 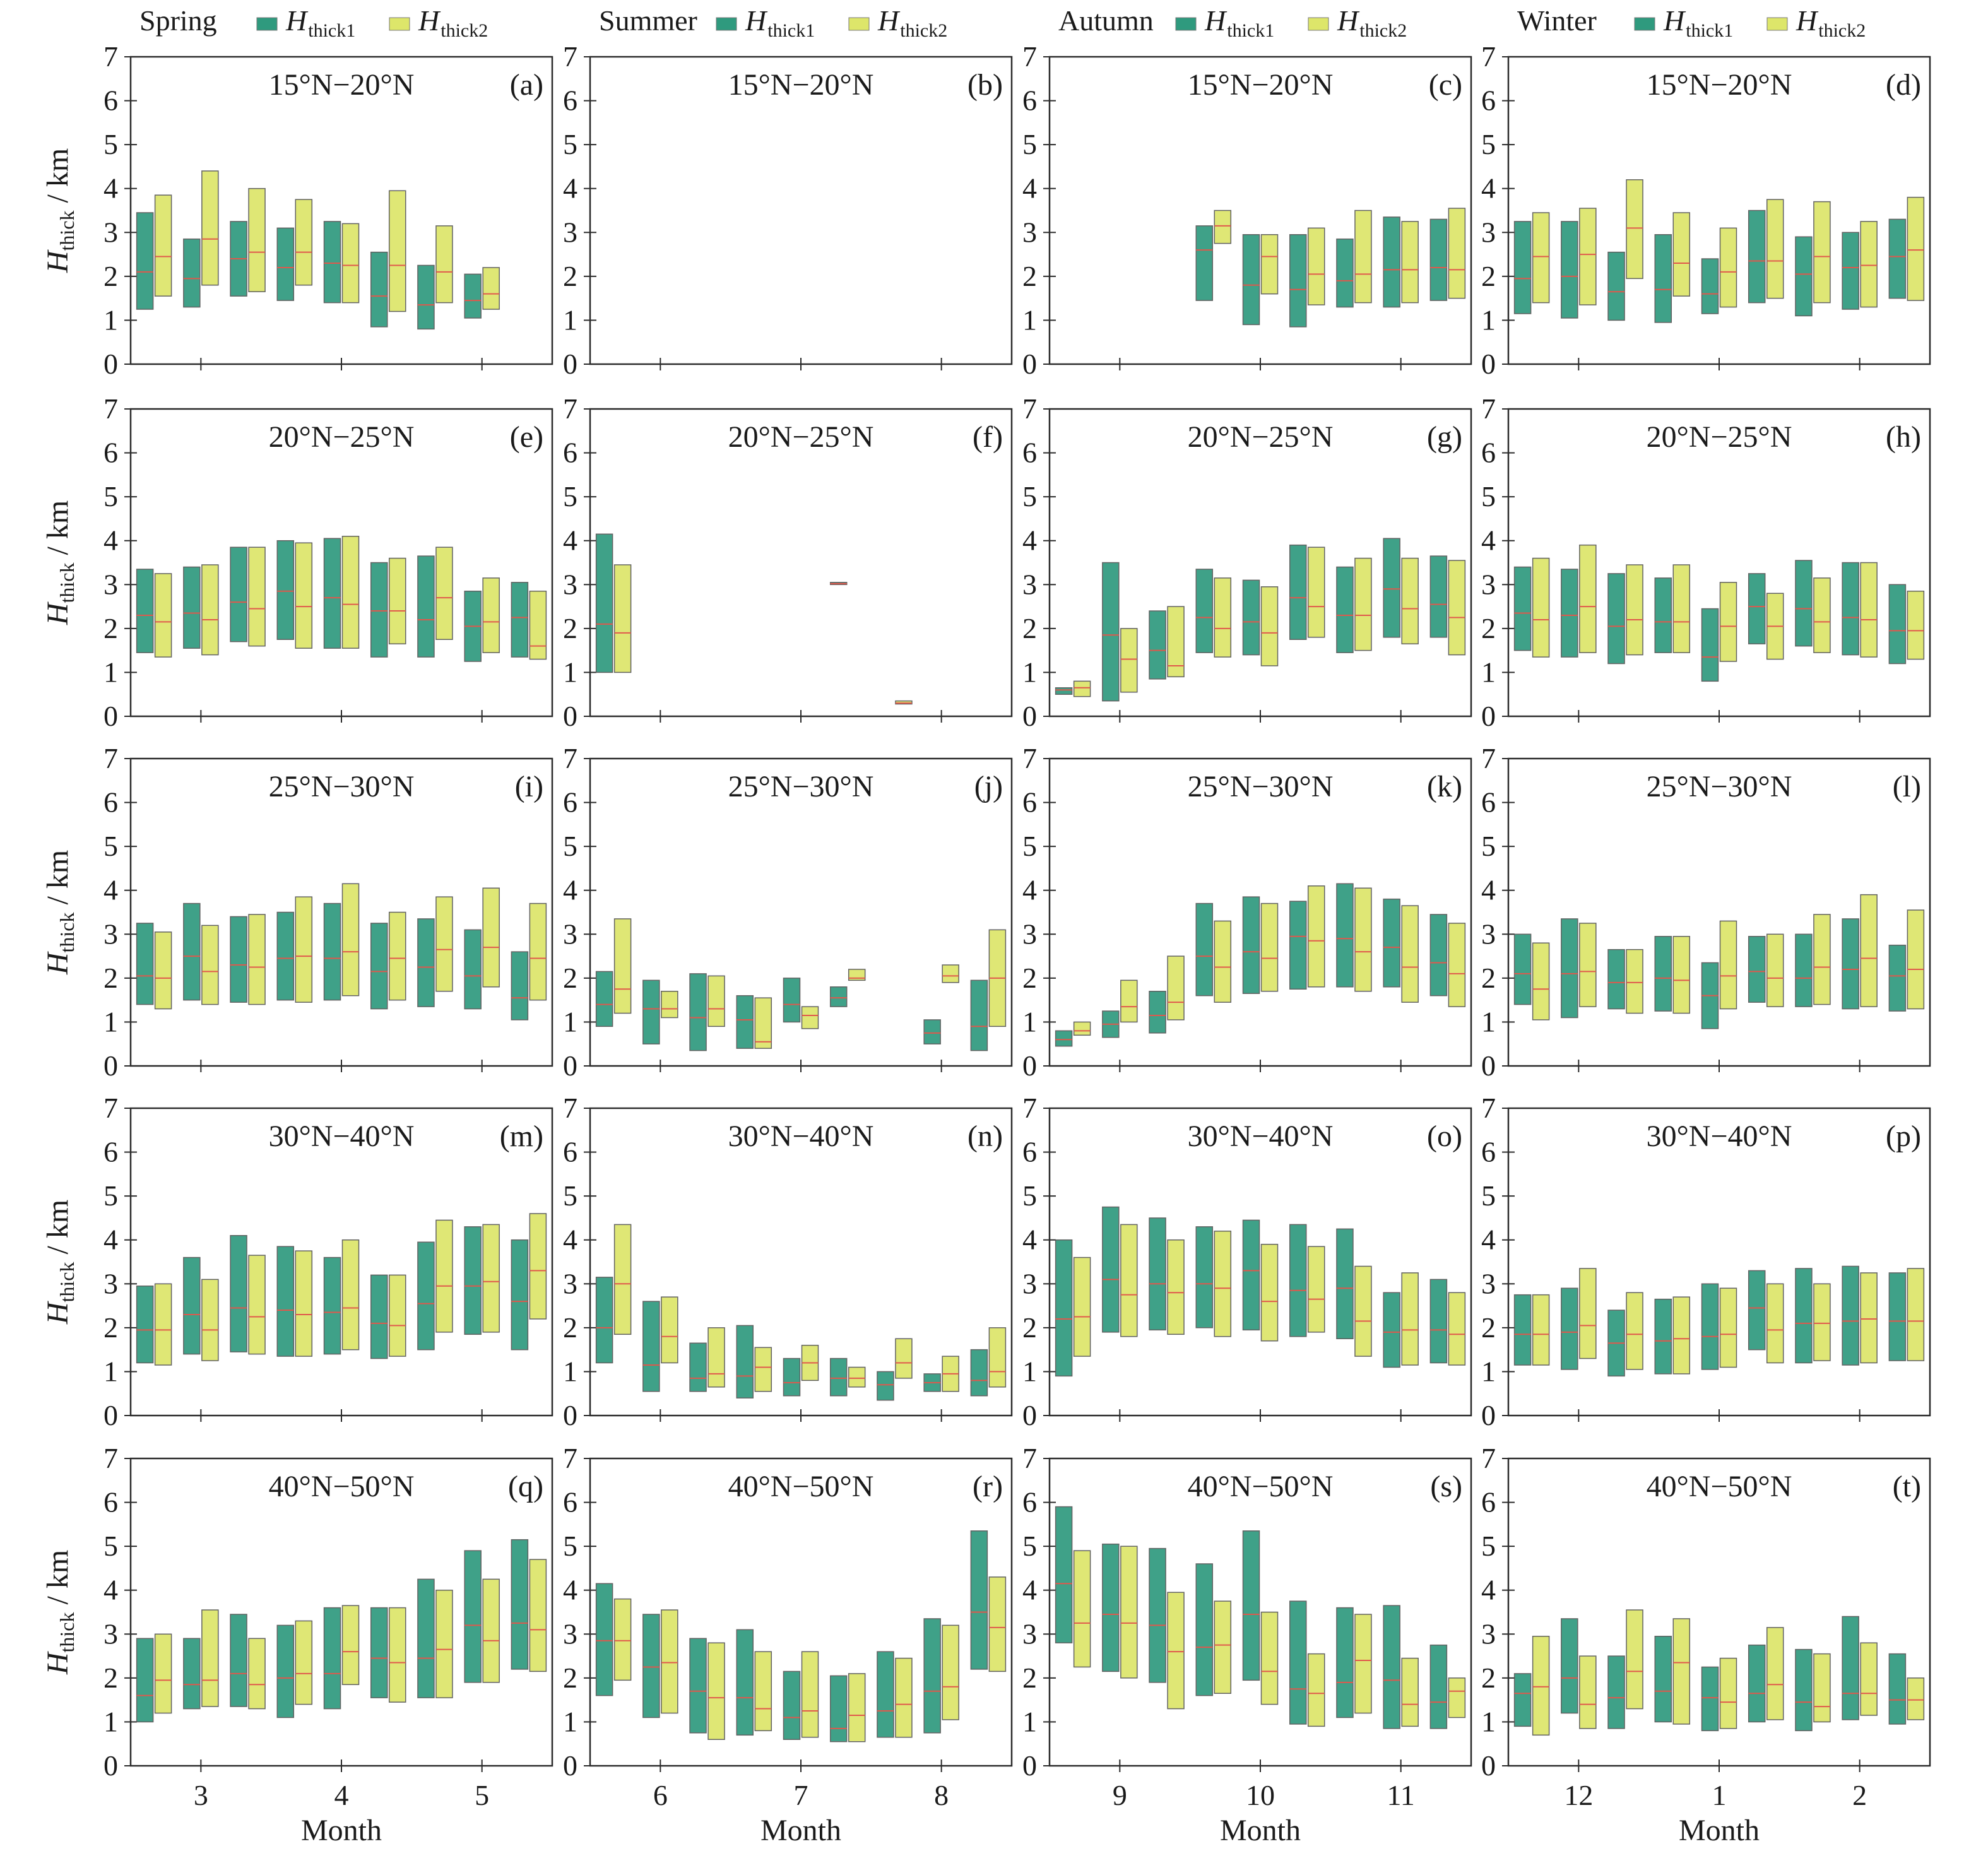 What do you see at coordinates (1907, 1487) in the screenshot?
I see `panel-label: (t)` at bounding box center [1907, 1487].